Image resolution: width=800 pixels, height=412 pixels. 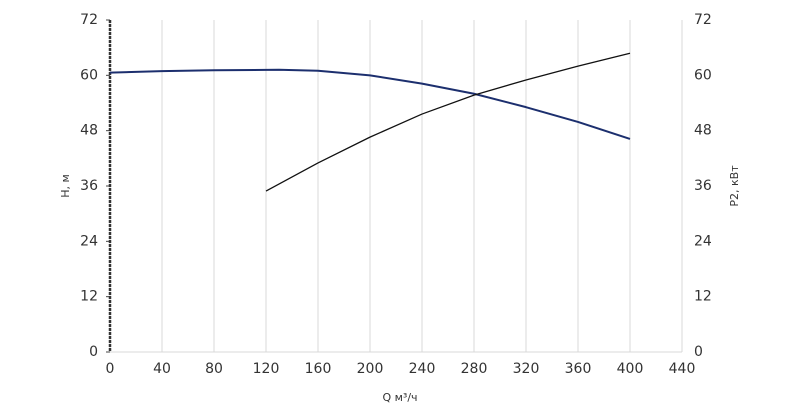 What do you see at coordinates (214, 369) in the screenshot?
I see `x-tick-label: 80` at bounding box center [214, 369].